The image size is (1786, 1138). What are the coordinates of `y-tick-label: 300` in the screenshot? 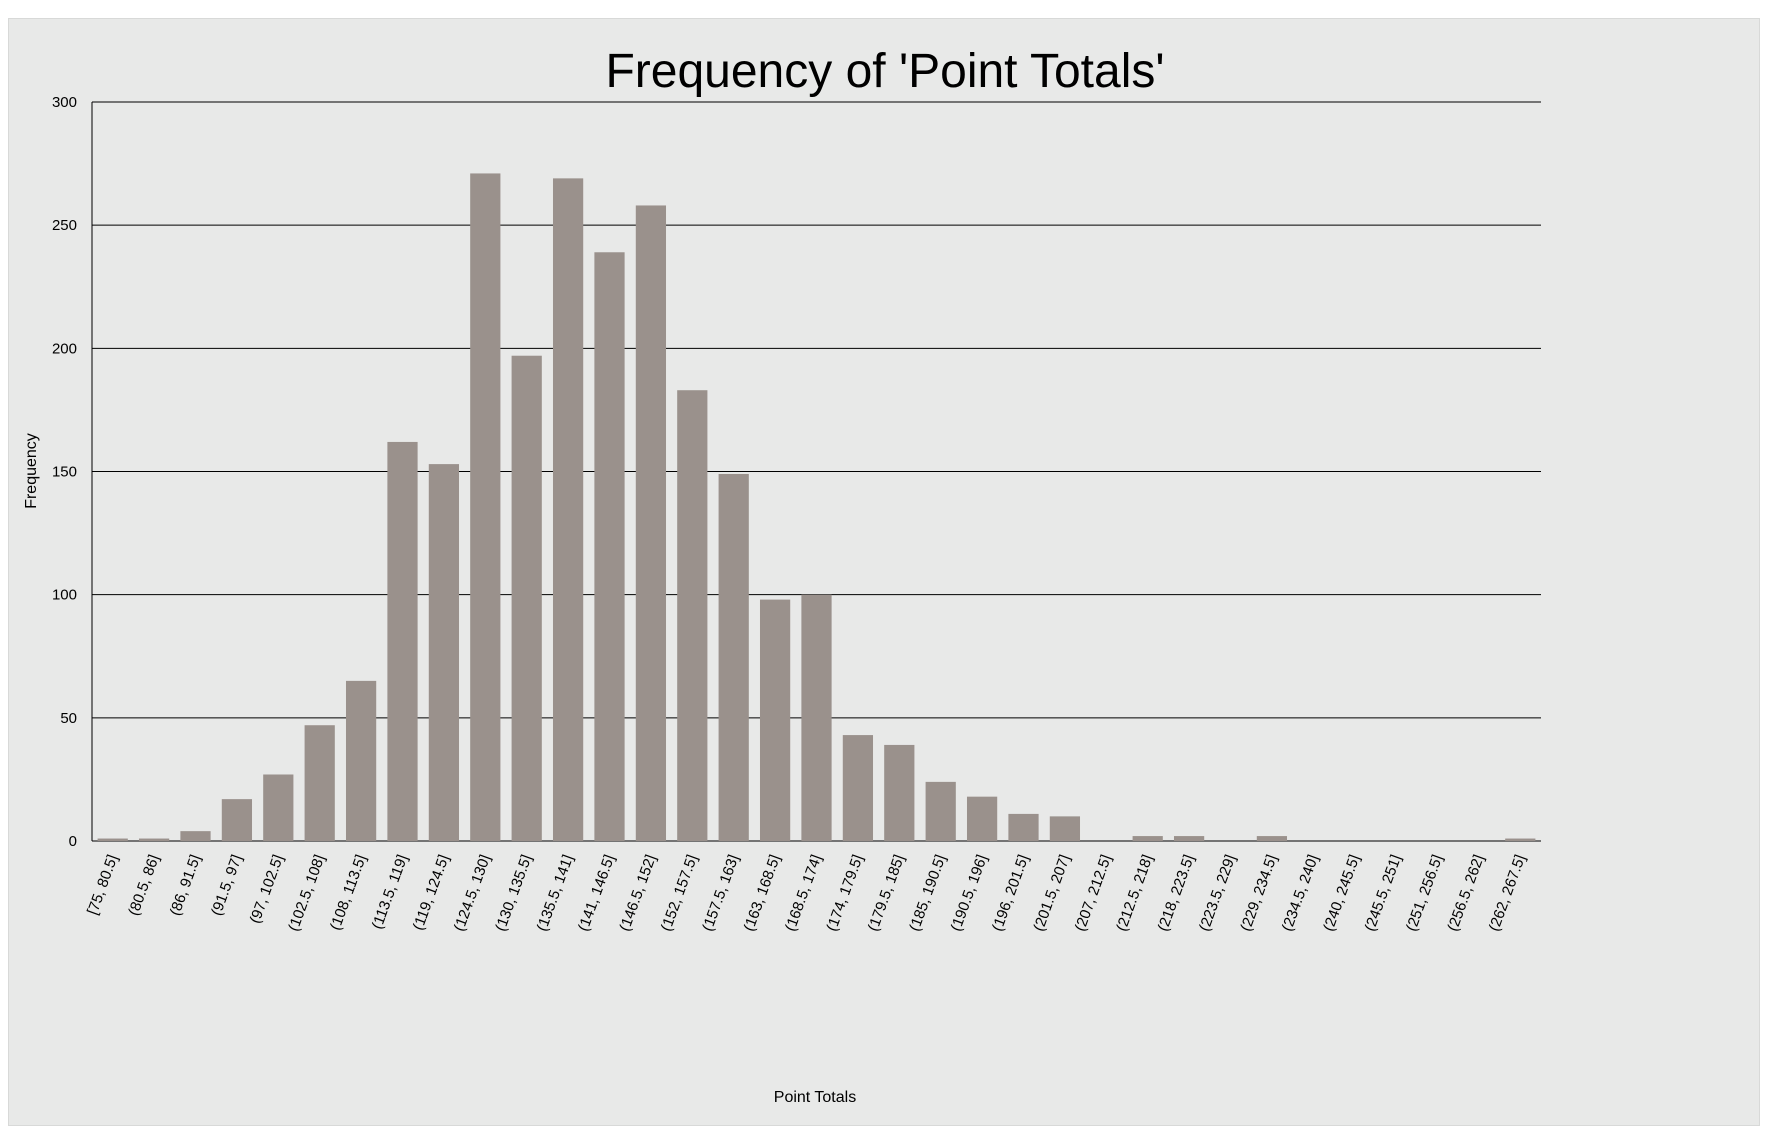 It's located at (64, 102).